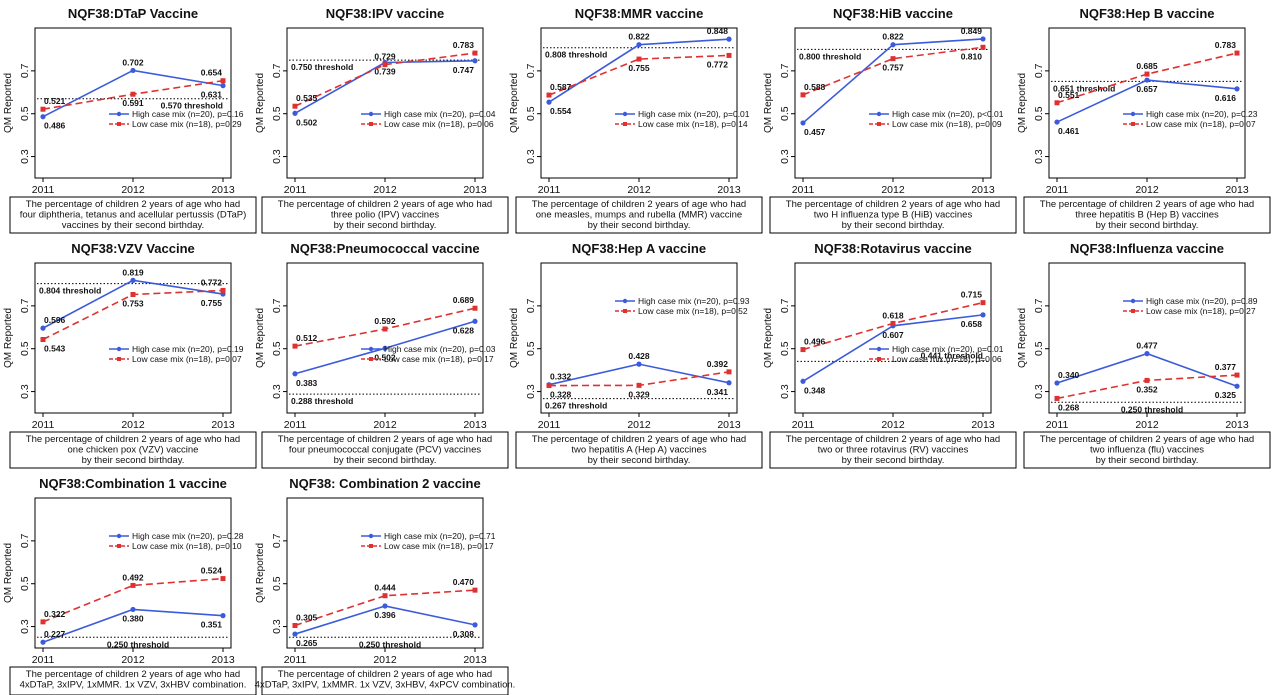 This screenshot has width=1280, height=695. I want to click on threshold-label: 0.570 threshold, so click(192, 106).